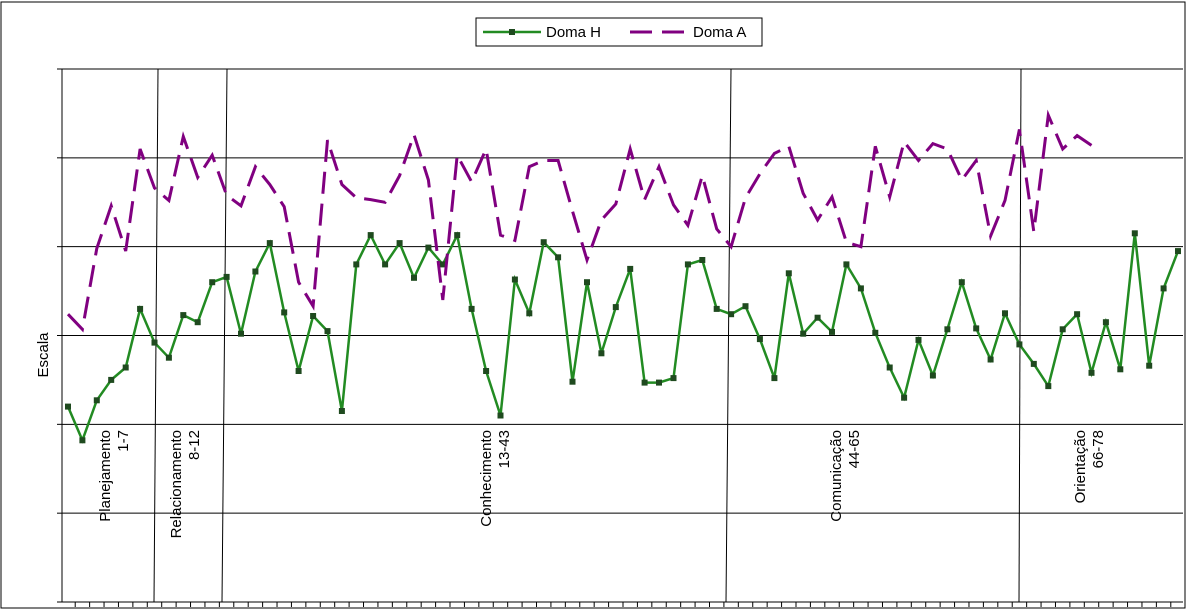 This screenshot has width=1189, height=612. Describe the element at coordinates (512, 32) in the screenshot. I see `legend-marker` at that location.